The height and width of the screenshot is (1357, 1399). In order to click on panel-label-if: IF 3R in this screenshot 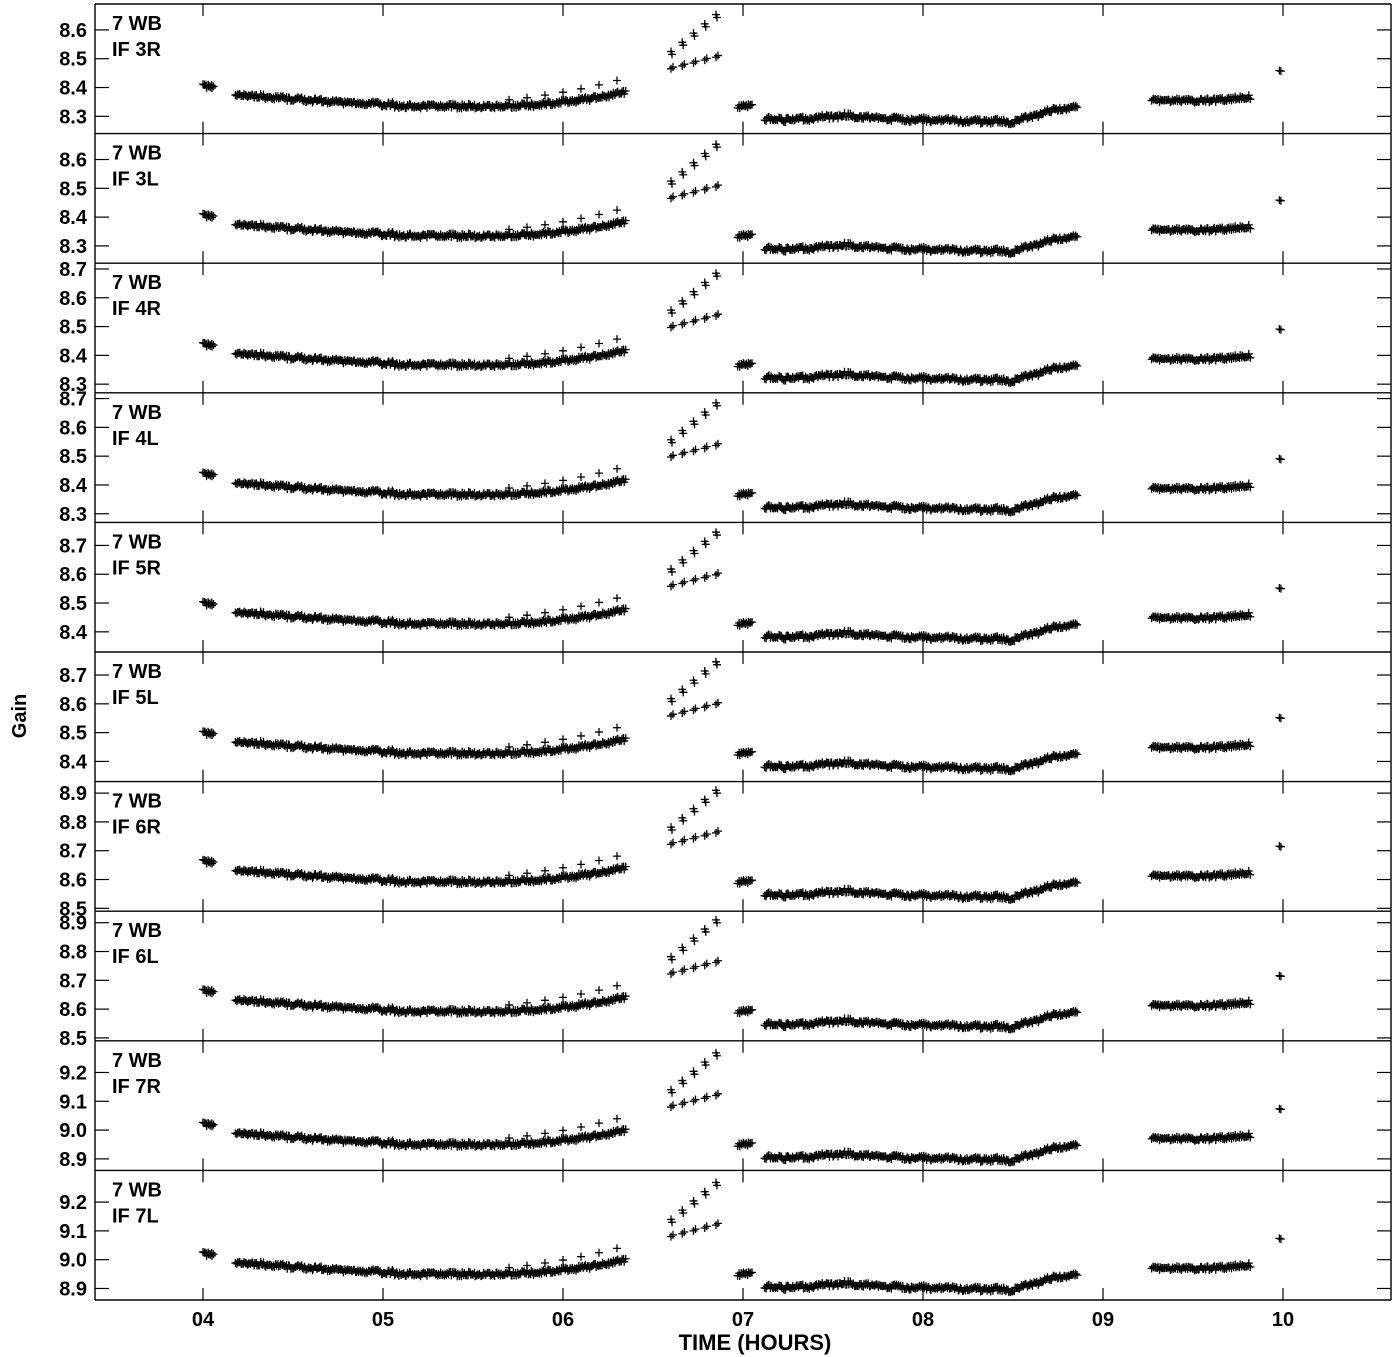, I will do `click(136, 50)`.